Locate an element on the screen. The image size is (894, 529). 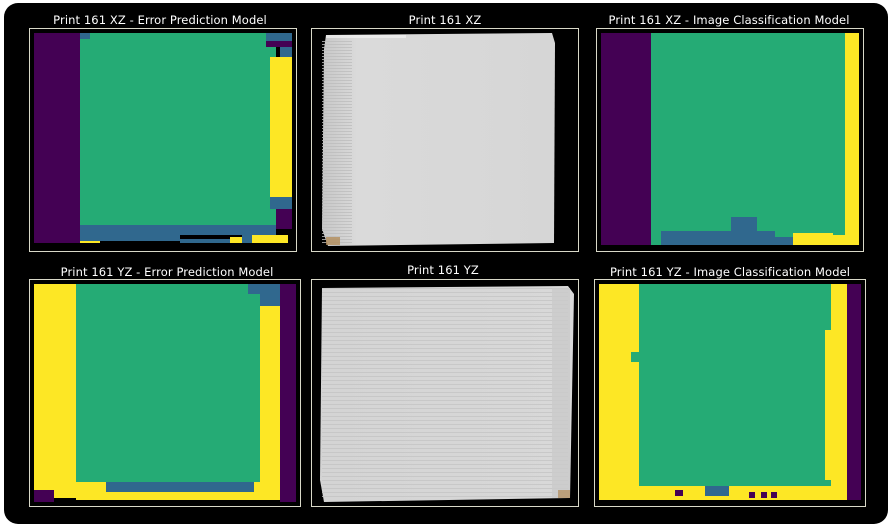
yz-error-prediction-map is located at coordinates (165, 393).